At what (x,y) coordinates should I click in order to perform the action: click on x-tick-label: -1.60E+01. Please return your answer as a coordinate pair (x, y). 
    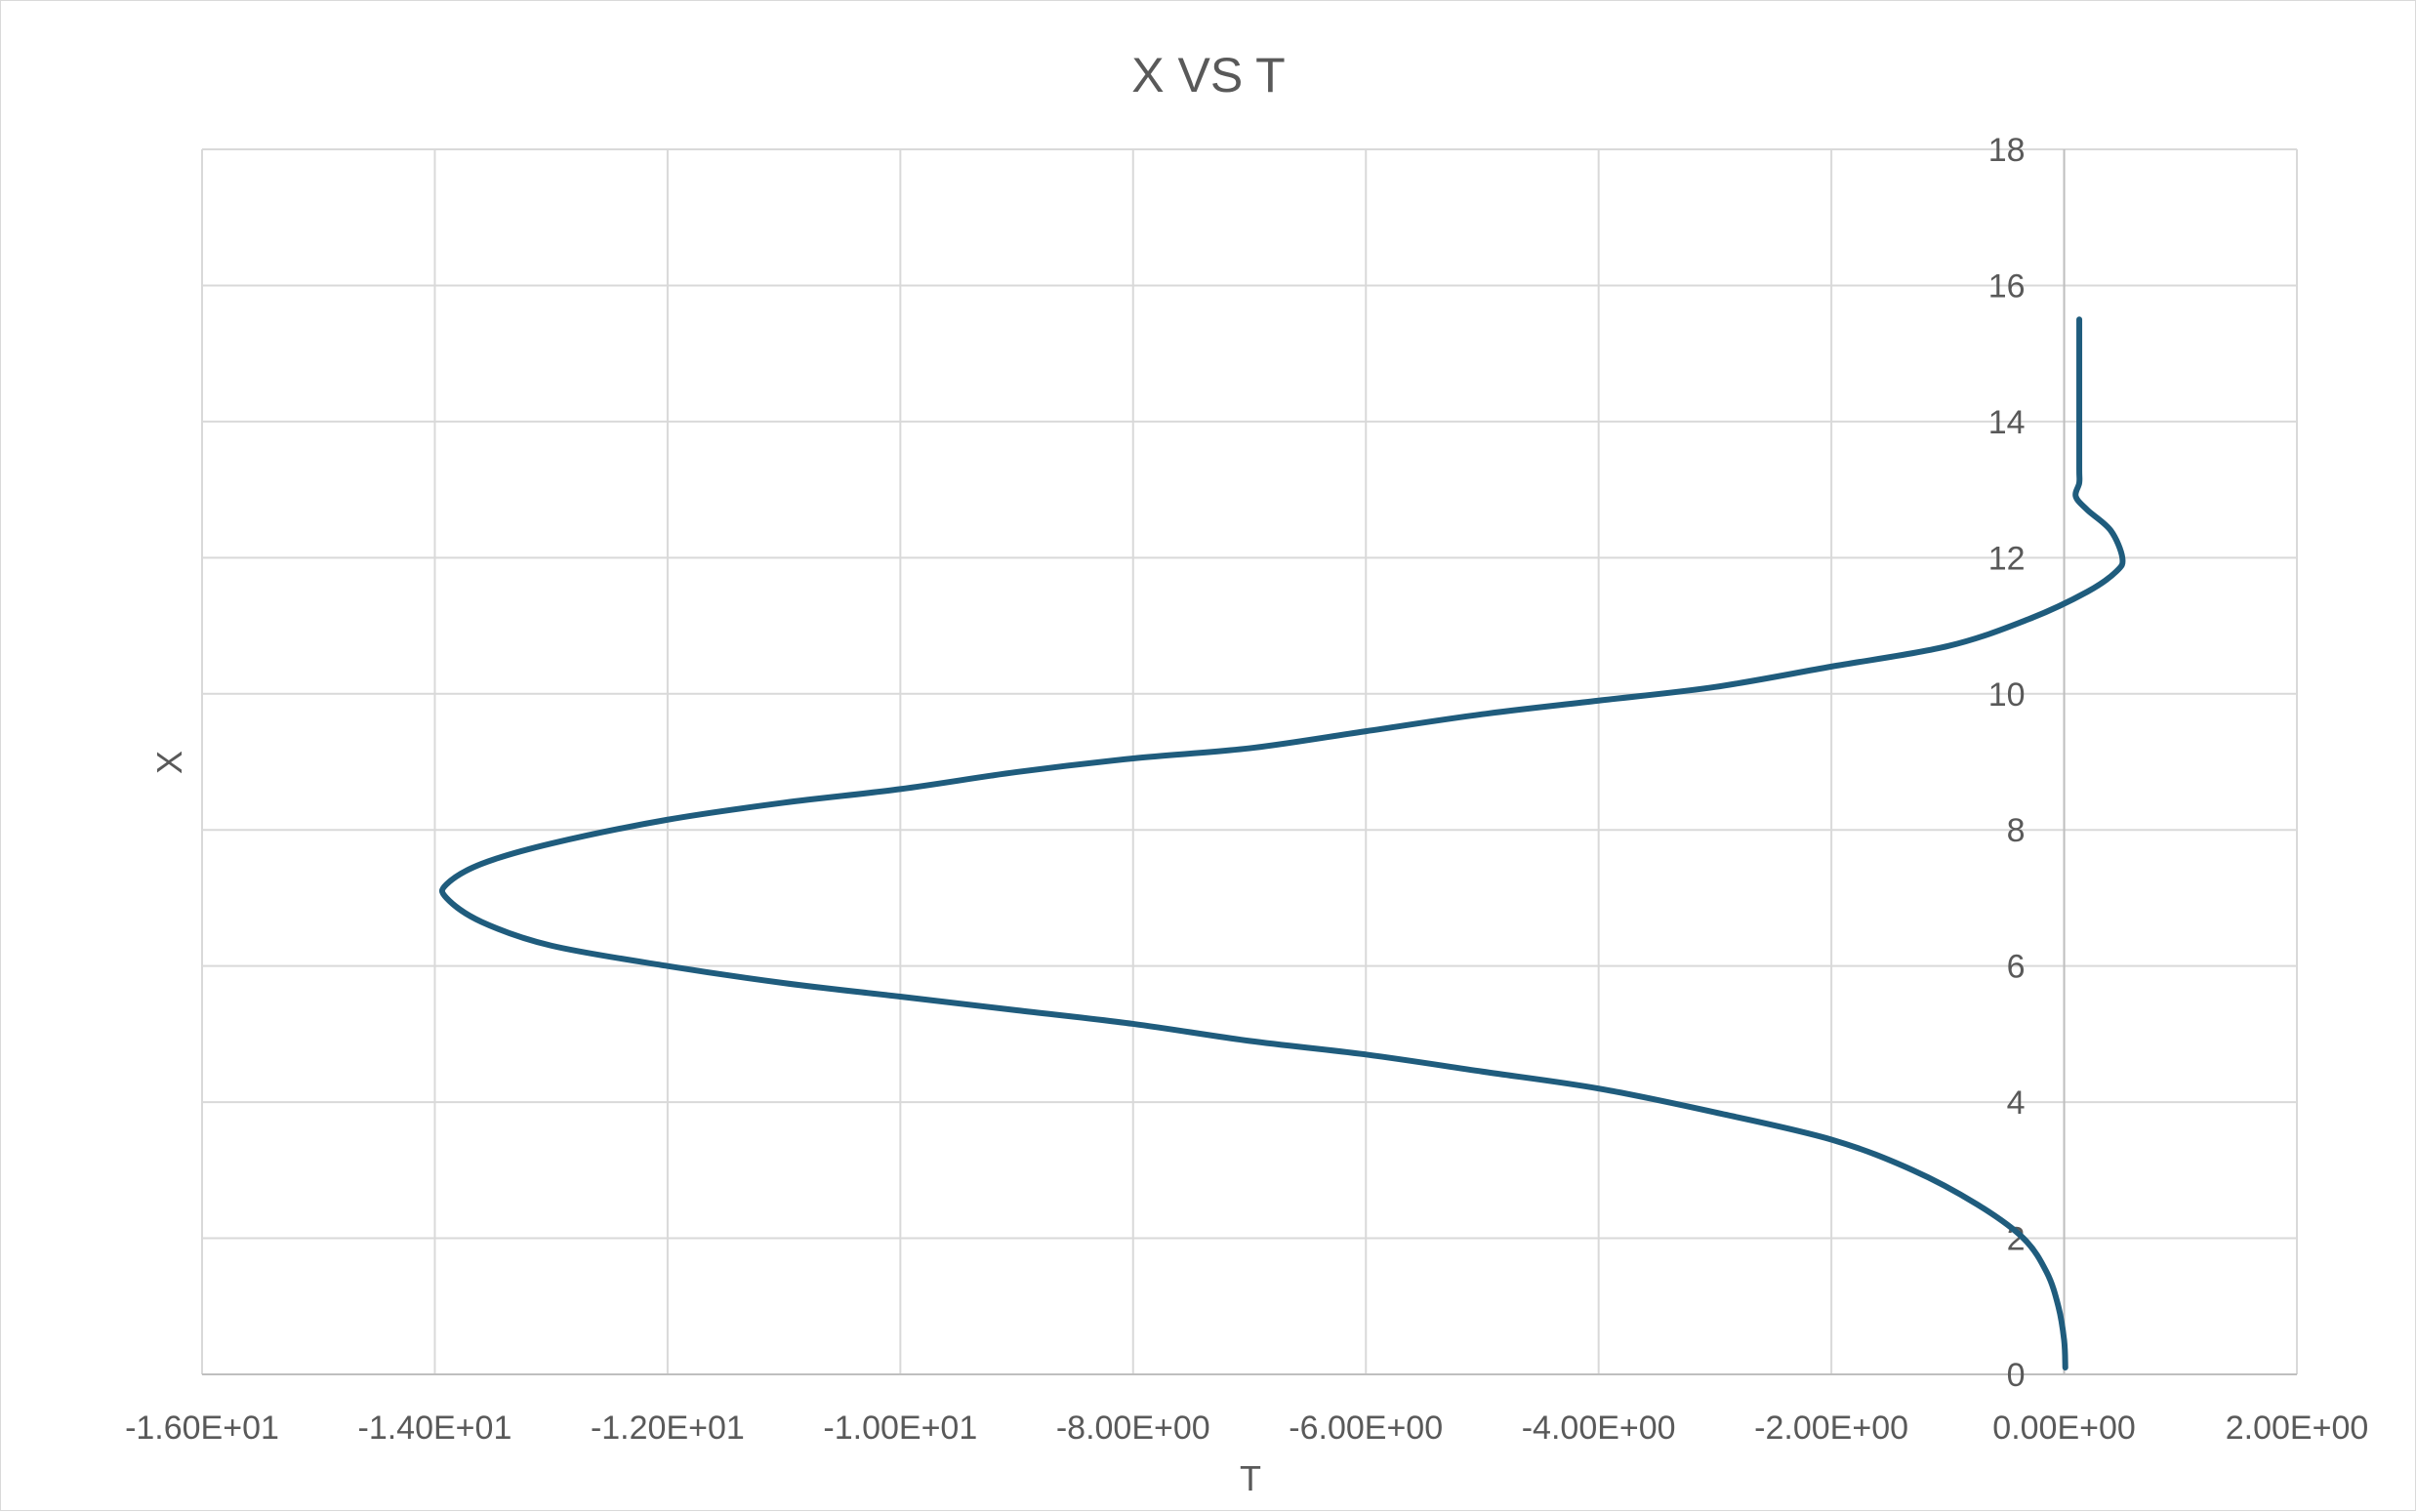
    Looking at the image, I should click on (202, 1429).